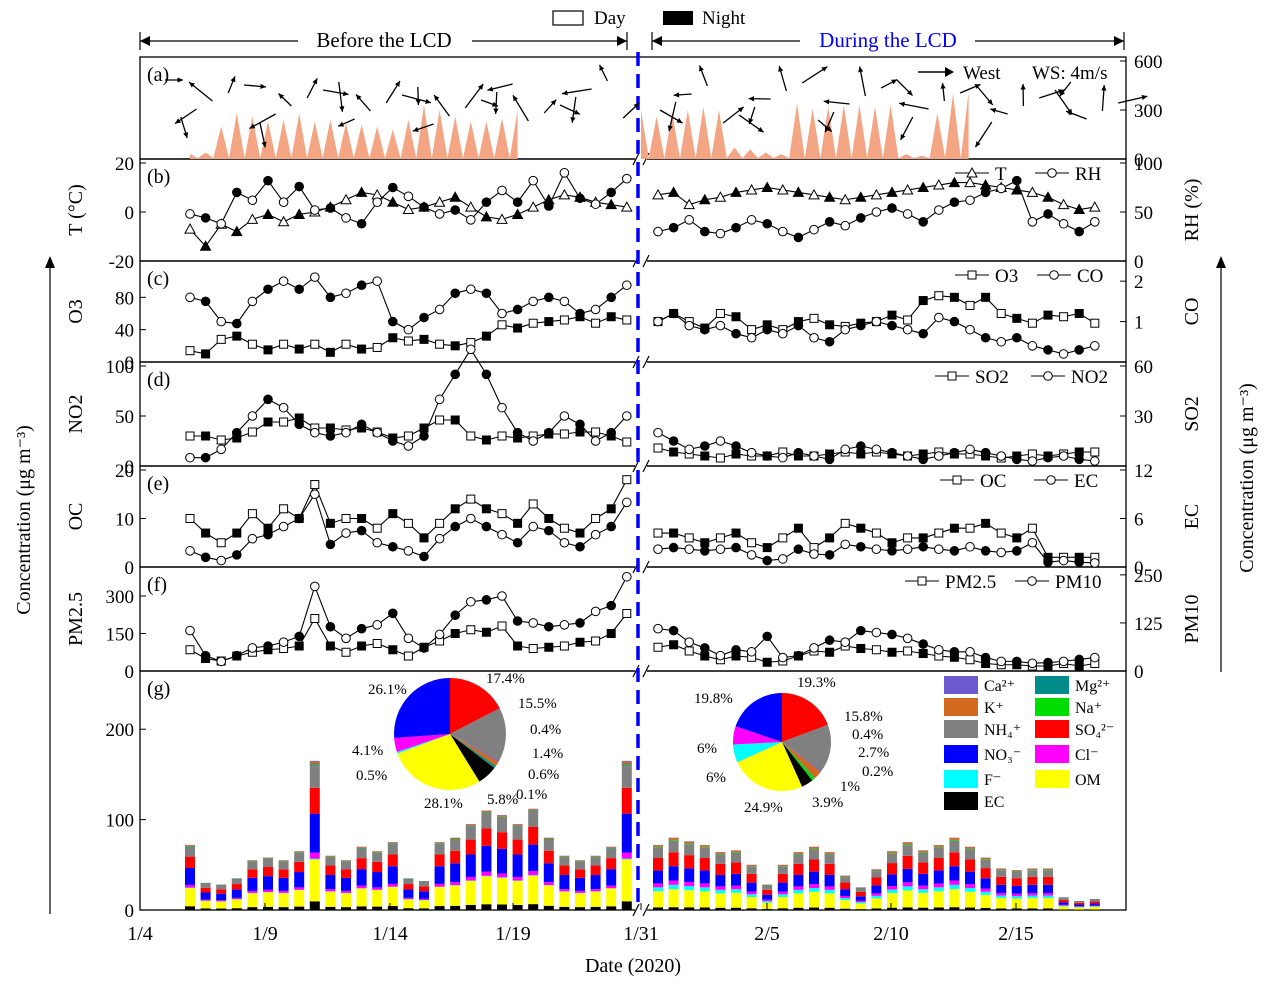 This screenshot has width=1270, height=982. I want to click on y-tick-label: 80, so click(124, 298).